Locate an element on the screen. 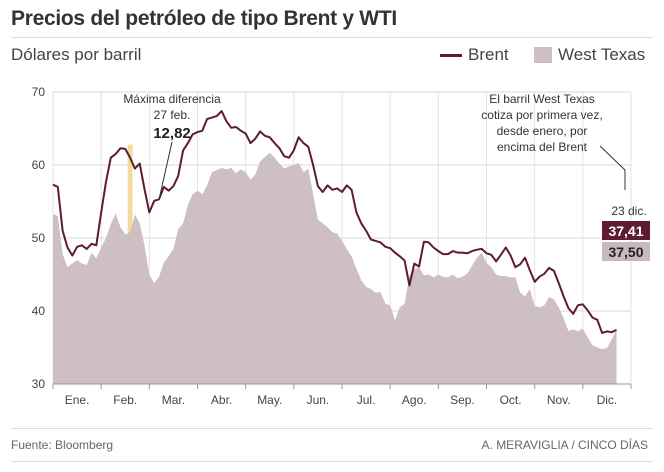  highlight-band-group is located at coordinates (130, 191).